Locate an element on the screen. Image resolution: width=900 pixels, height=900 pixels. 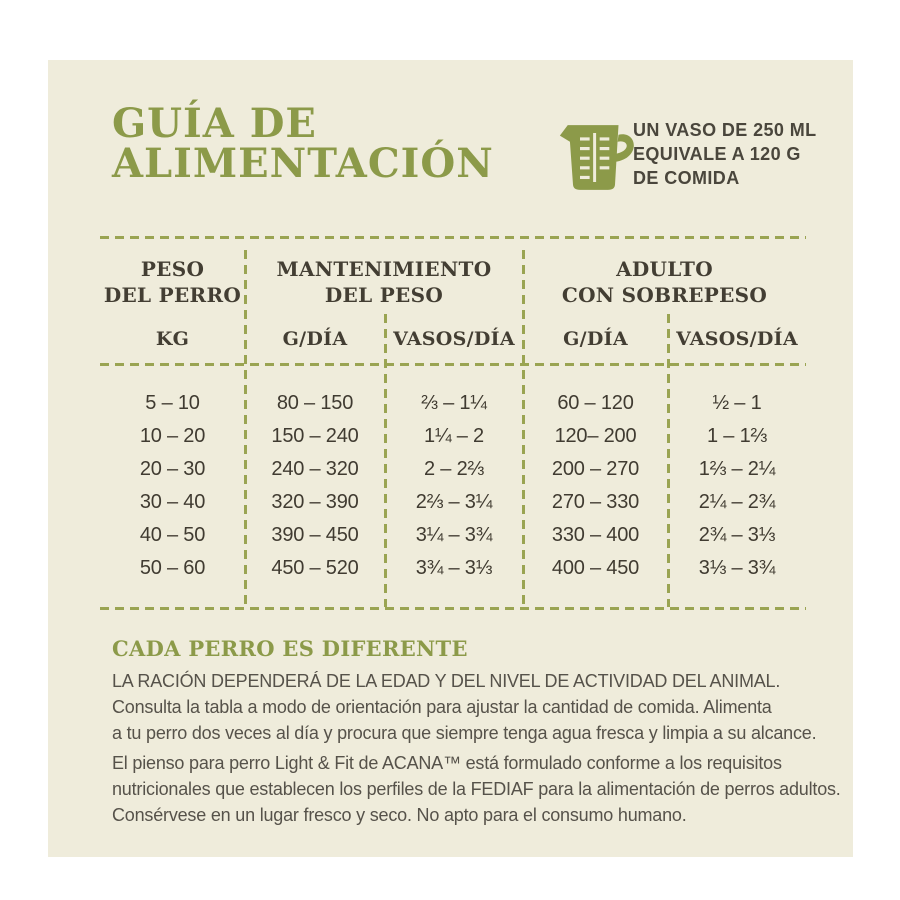
cell-g-day: 240 – 320 is located at coordinates (315, 469).